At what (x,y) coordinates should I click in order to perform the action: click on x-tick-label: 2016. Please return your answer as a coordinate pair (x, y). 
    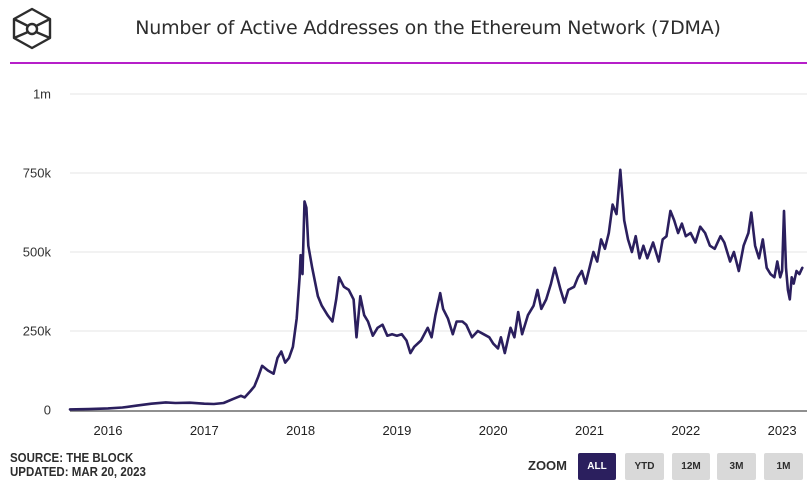
    Looking at the image, I should click on (108, 430).